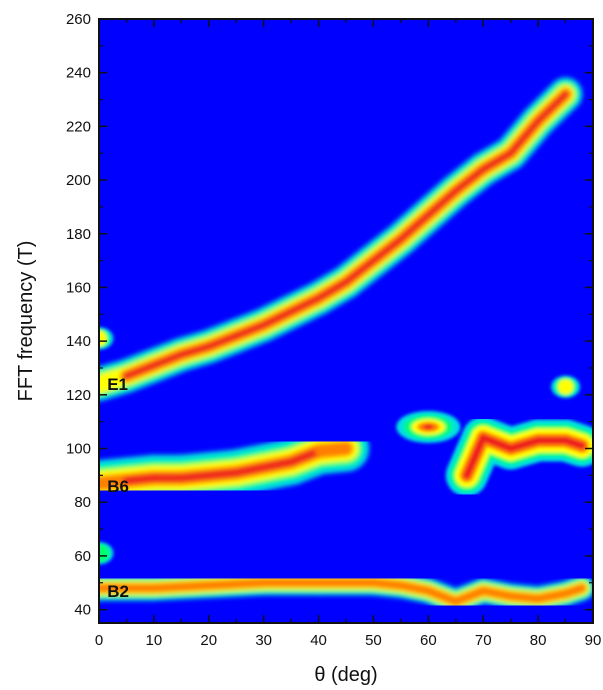 The image size is (603, 690). I want to click on feature-spot-0deg-140T, so click(106, 338).